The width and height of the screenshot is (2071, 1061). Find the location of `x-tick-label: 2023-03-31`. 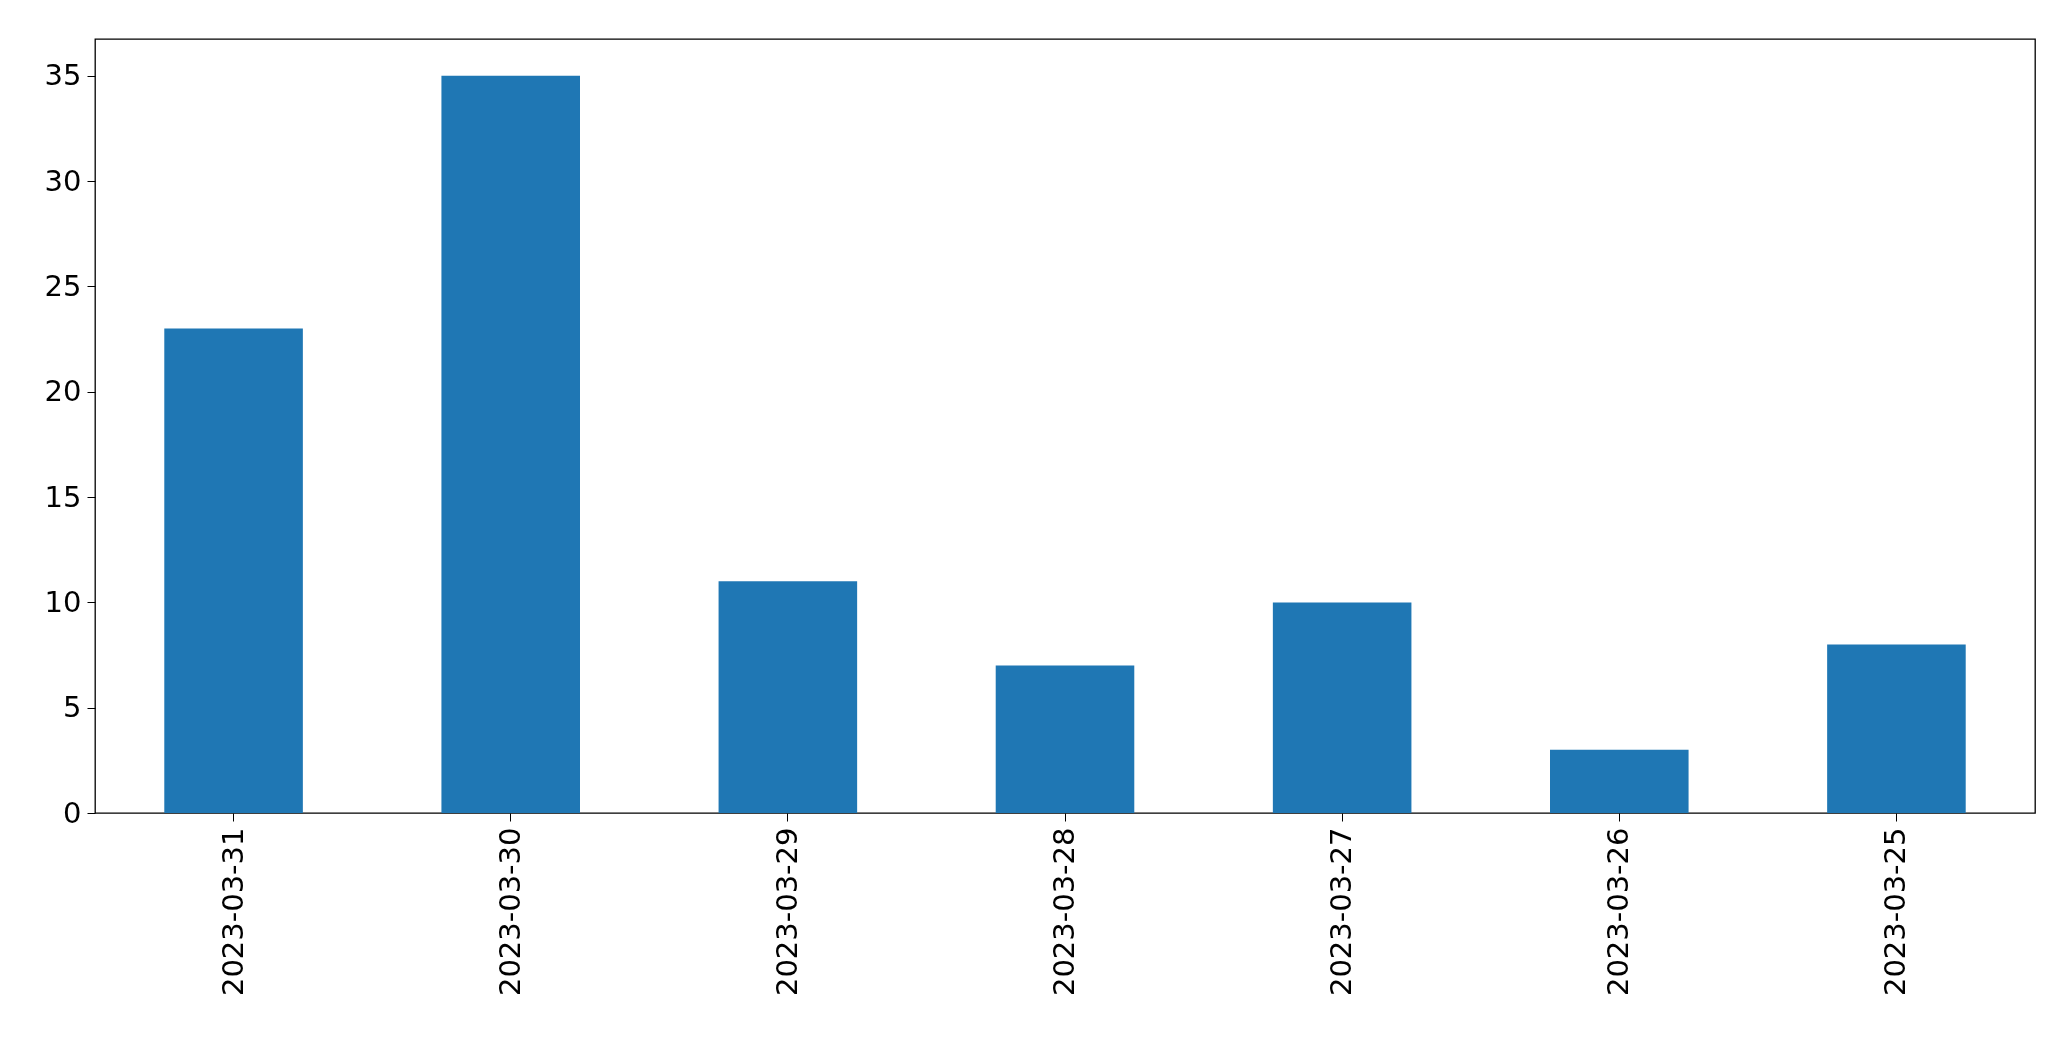

x-tick-label: 2023-03-31 is located at coordinates (232, 912).